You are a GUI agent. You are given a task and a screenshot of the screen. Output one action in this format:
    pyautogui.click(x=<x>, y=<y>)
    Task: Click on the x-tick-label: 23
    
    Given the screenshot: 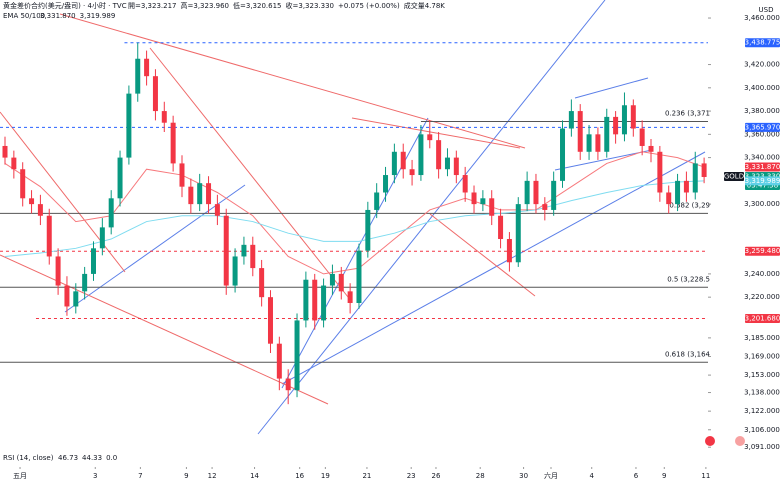 What is the action you would take?
    pyautogui.click(x=411, y=476)
    